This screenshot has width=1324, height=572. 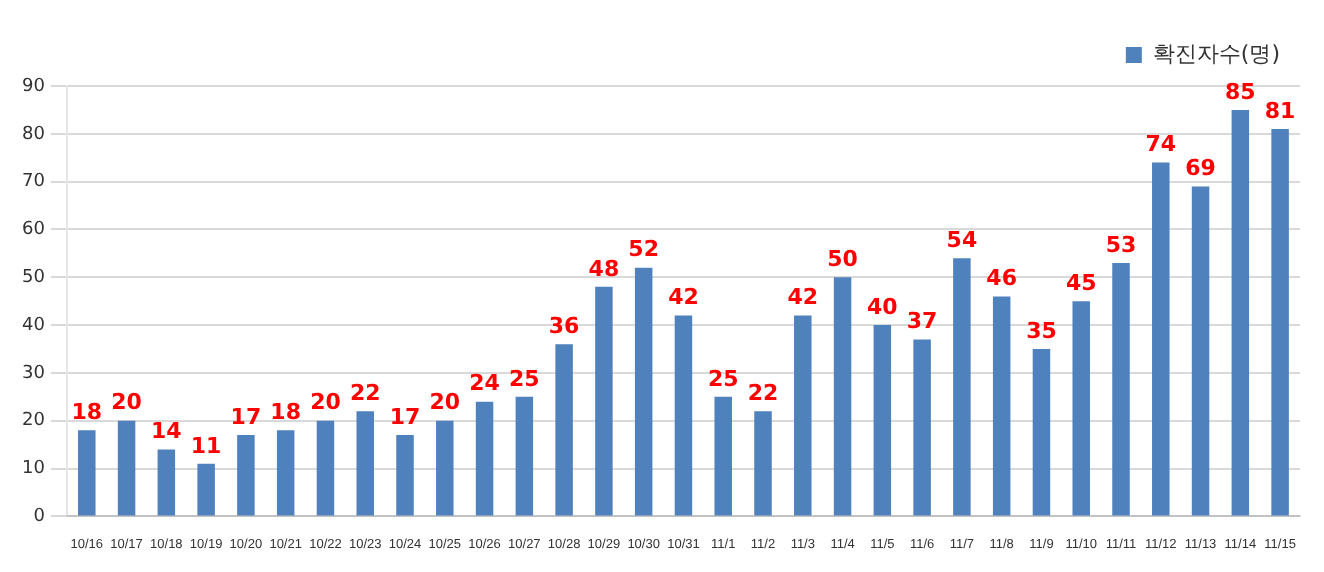 What do you see at coordinates (604, 268) in the screenshot?
I see `data-label: 48` at bounding box center [604, 268].